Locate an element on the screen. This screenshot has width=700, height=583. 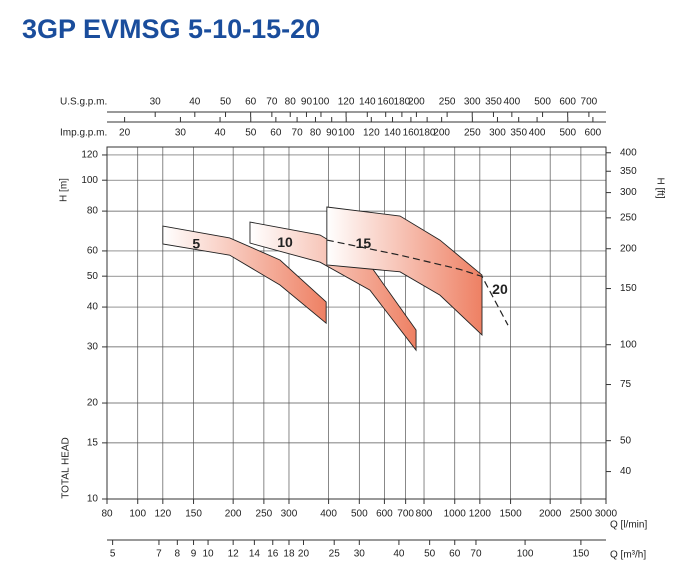
x-tick-label: 3000 is located at coordinates (606, 514).